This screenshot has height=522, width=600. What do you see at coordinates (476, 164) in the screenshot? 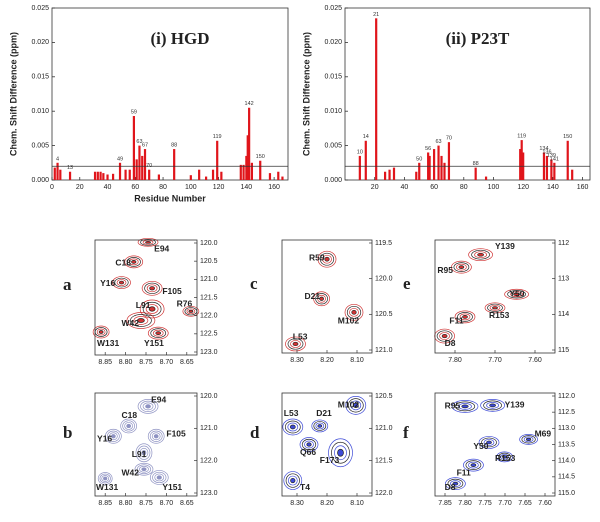
I see `bar-label: 88` at bounding box center [476, 164].